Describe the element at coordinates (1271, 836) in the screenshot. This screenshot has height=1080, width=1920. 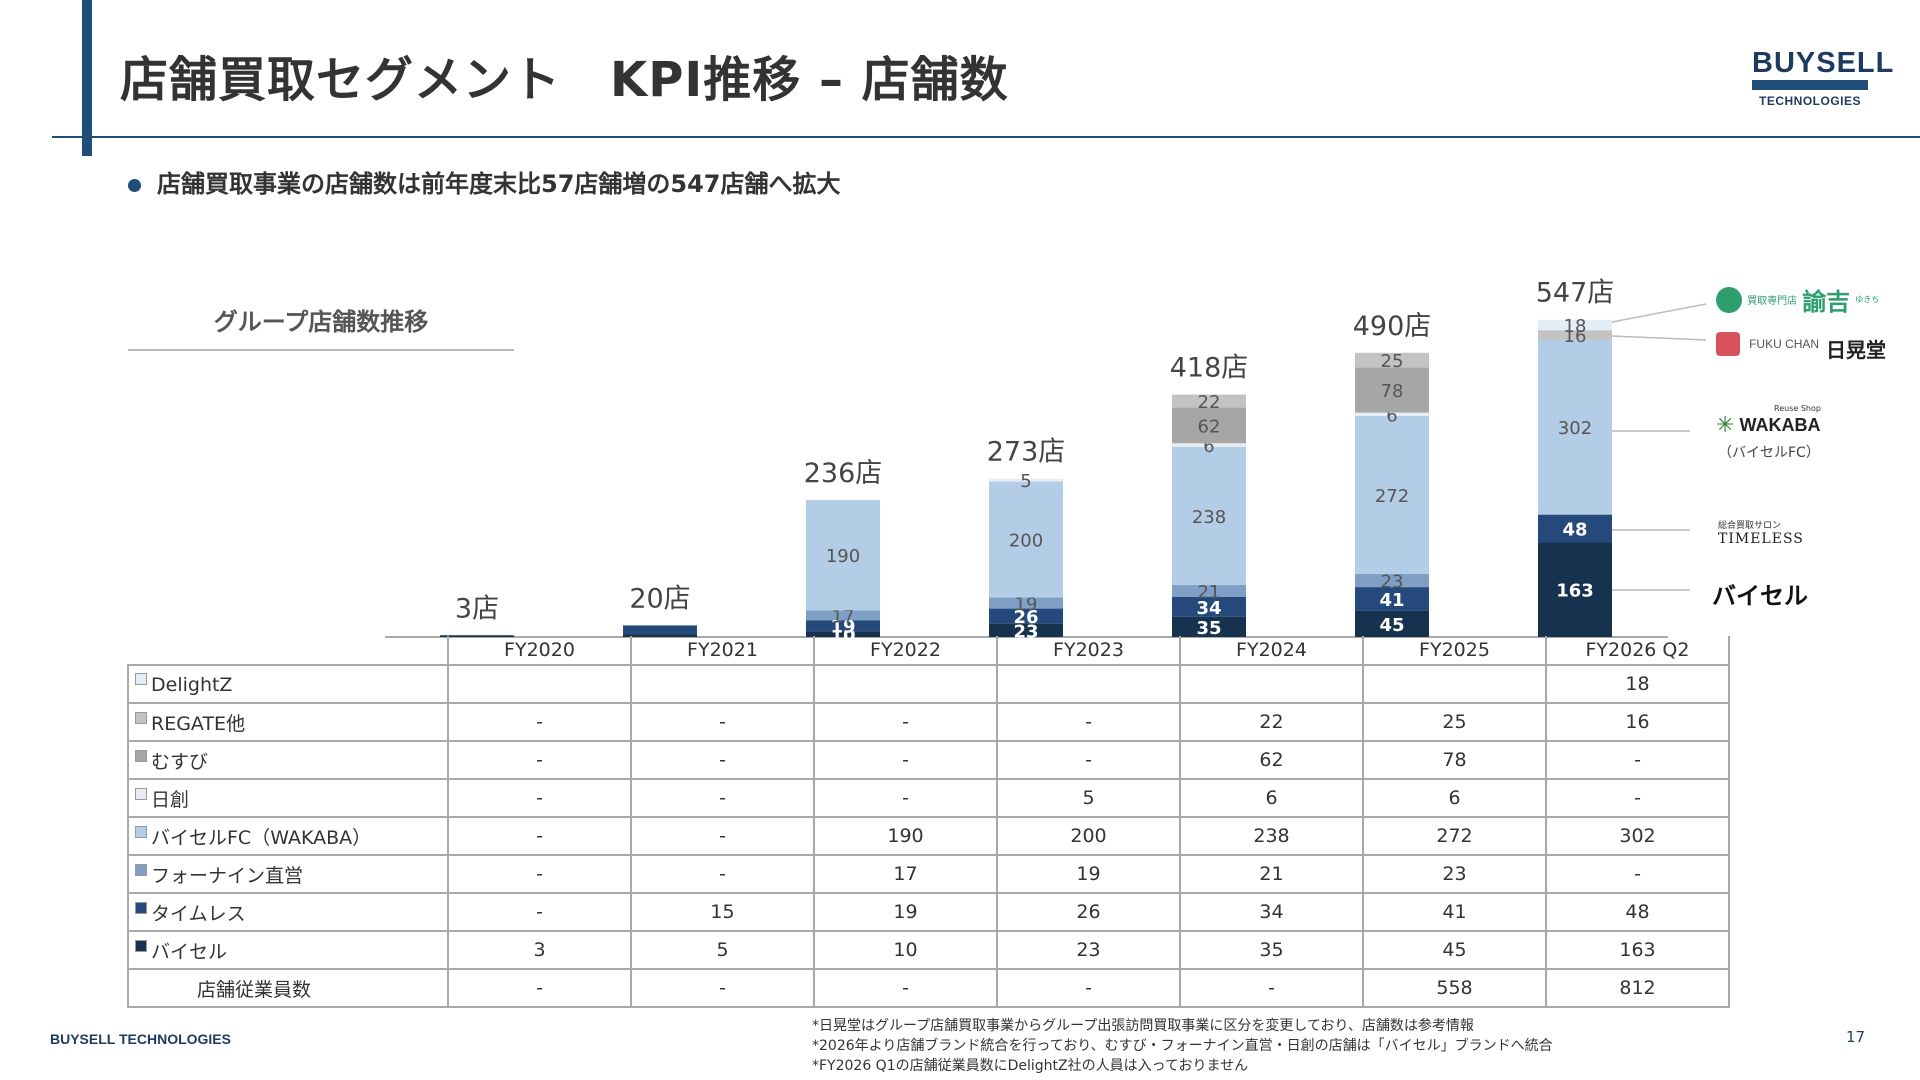
I see `table-cell: 238` at that location.